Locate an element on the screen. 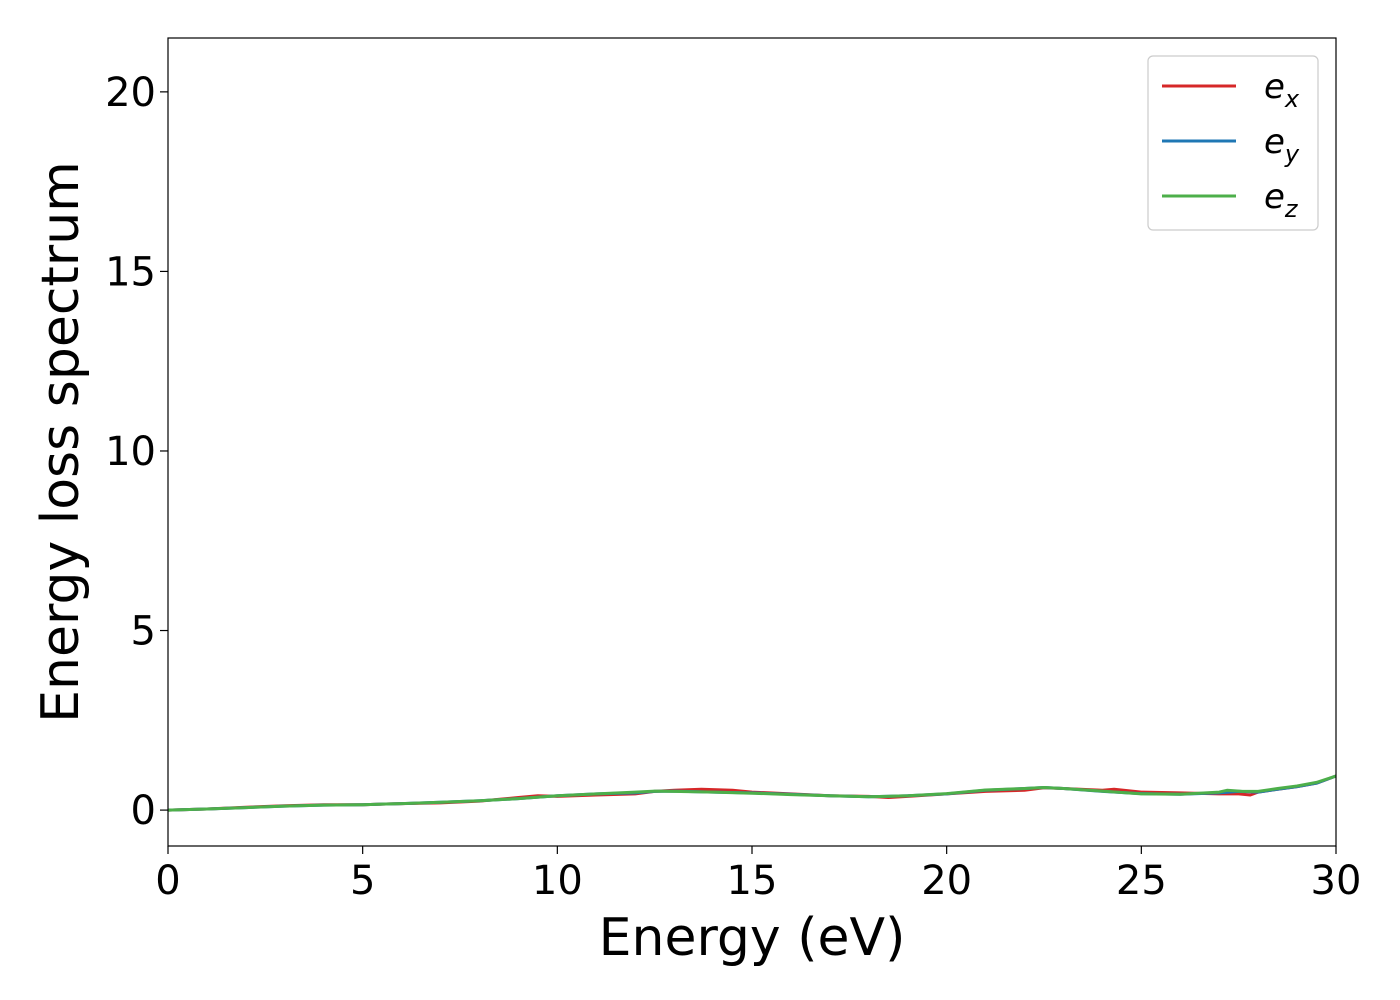 Image resolution: width=1400 pixels, height=1000 pixels. y-tick-label-10: 10 is located at coordinates (130, 452).